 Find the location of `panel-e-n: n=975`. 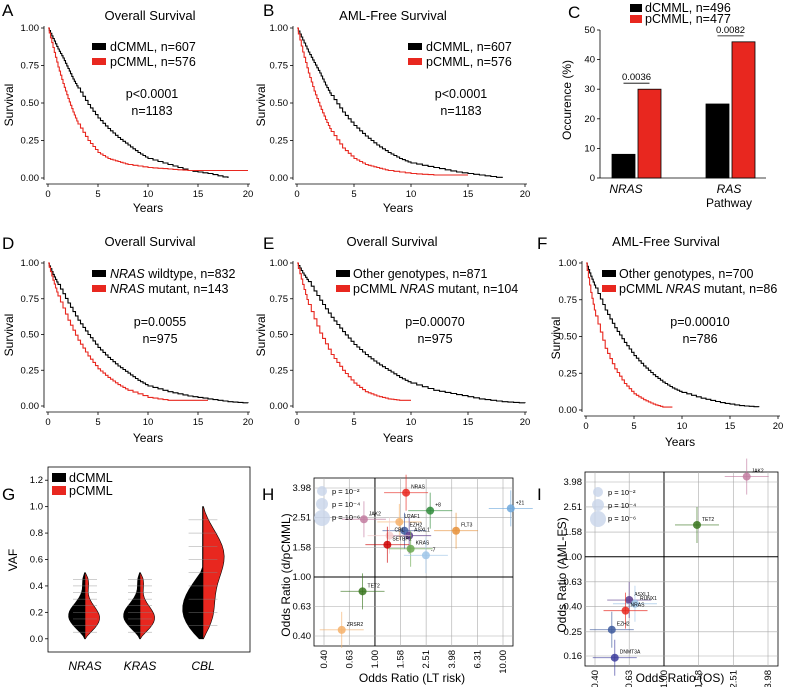

panel-e-n: n=975 is located at coordinates (434, 339).